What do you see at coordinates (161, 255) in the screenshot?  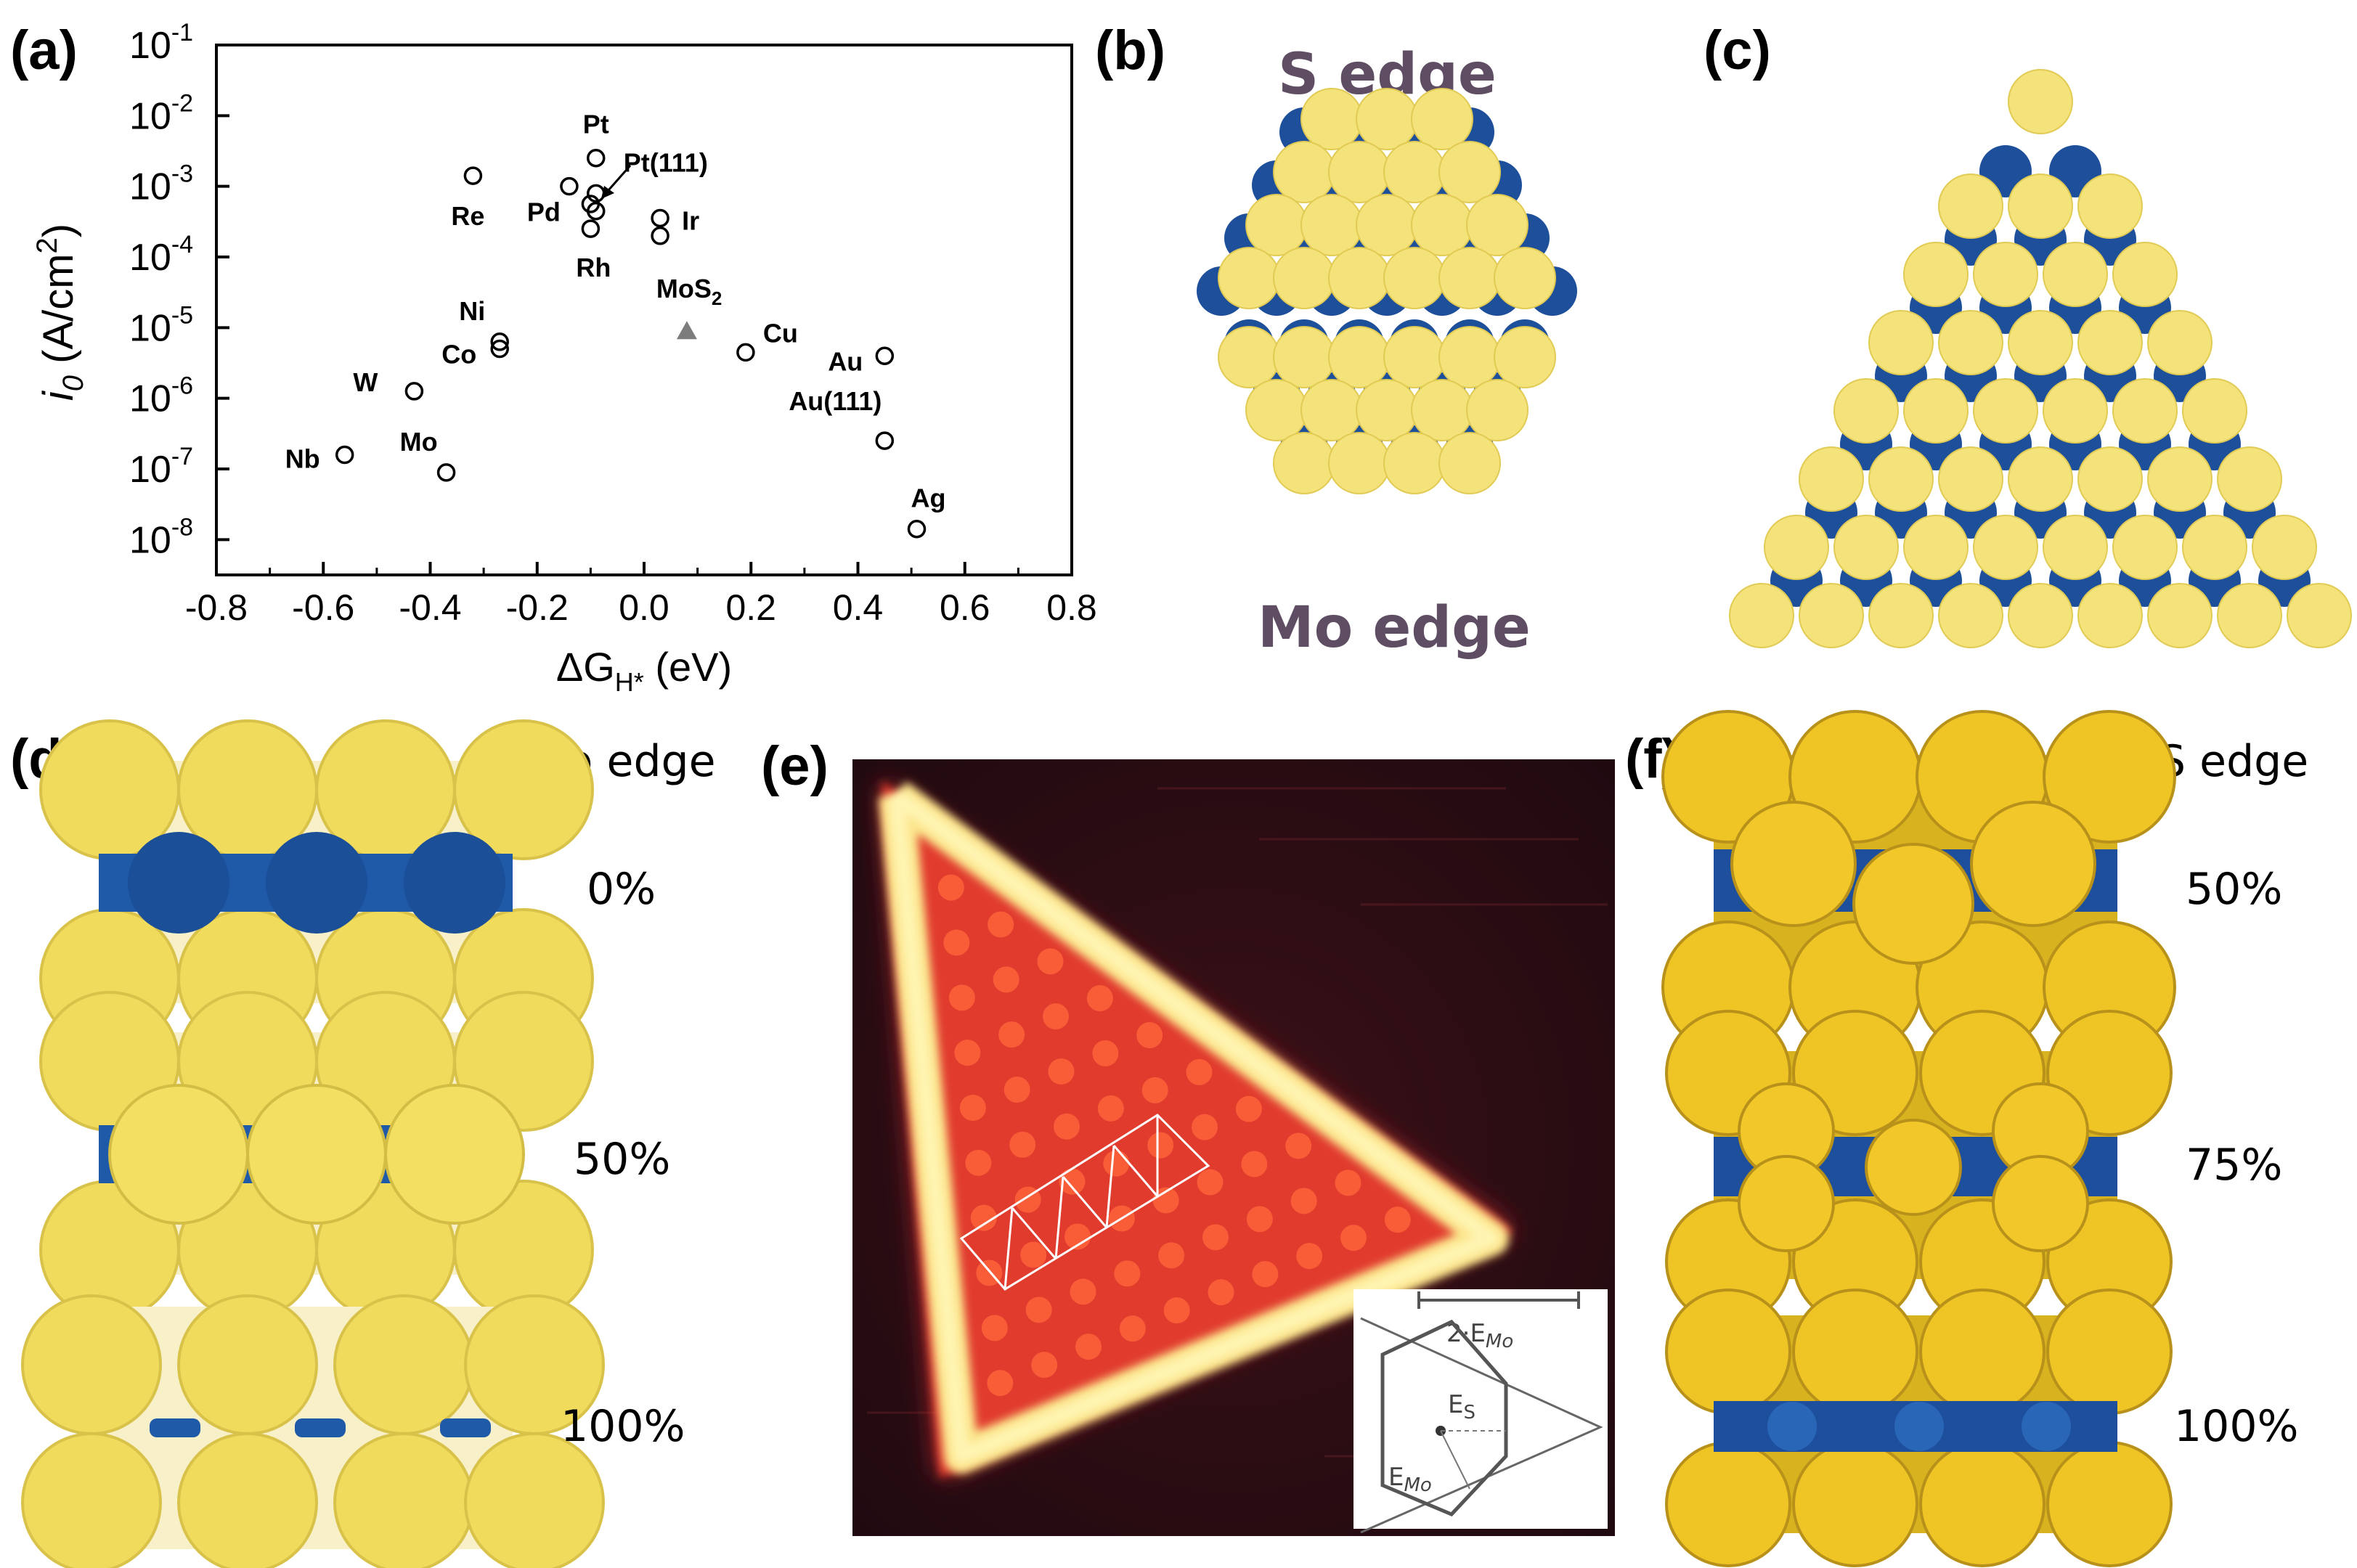 I see `y-tick-label: 10⁻⁴` at bounding box center [161, 255].